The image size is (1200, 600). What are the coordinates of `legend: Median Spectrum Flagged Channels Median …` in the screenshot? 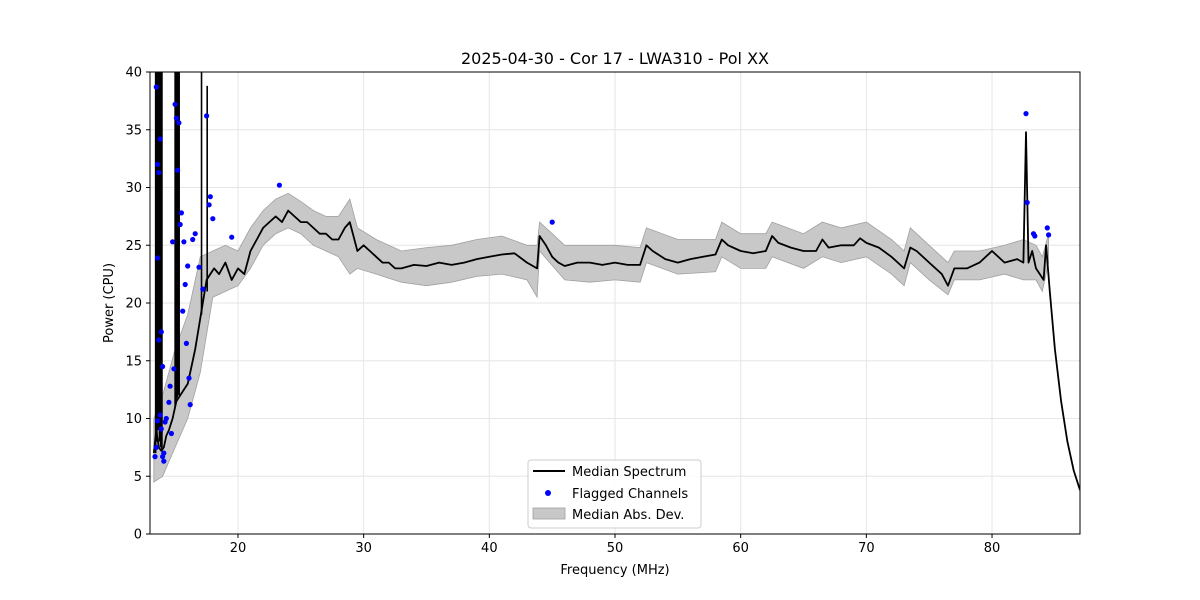 It's located at (614, 494).